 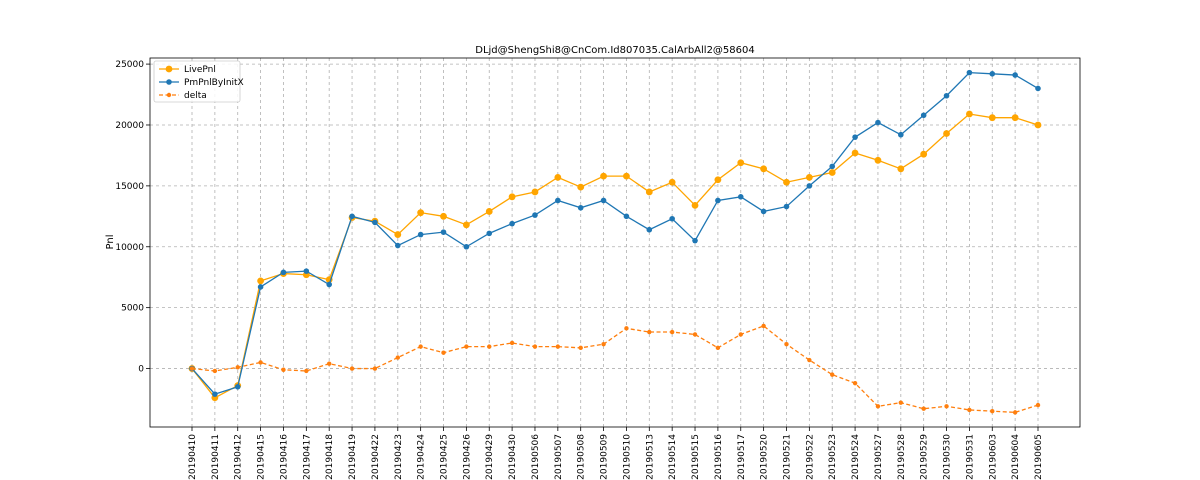 What do you see at coordinates (353, 457) in the screenshot?
I see `x-tick-label: 20190419` at bounding box center [353, 457].